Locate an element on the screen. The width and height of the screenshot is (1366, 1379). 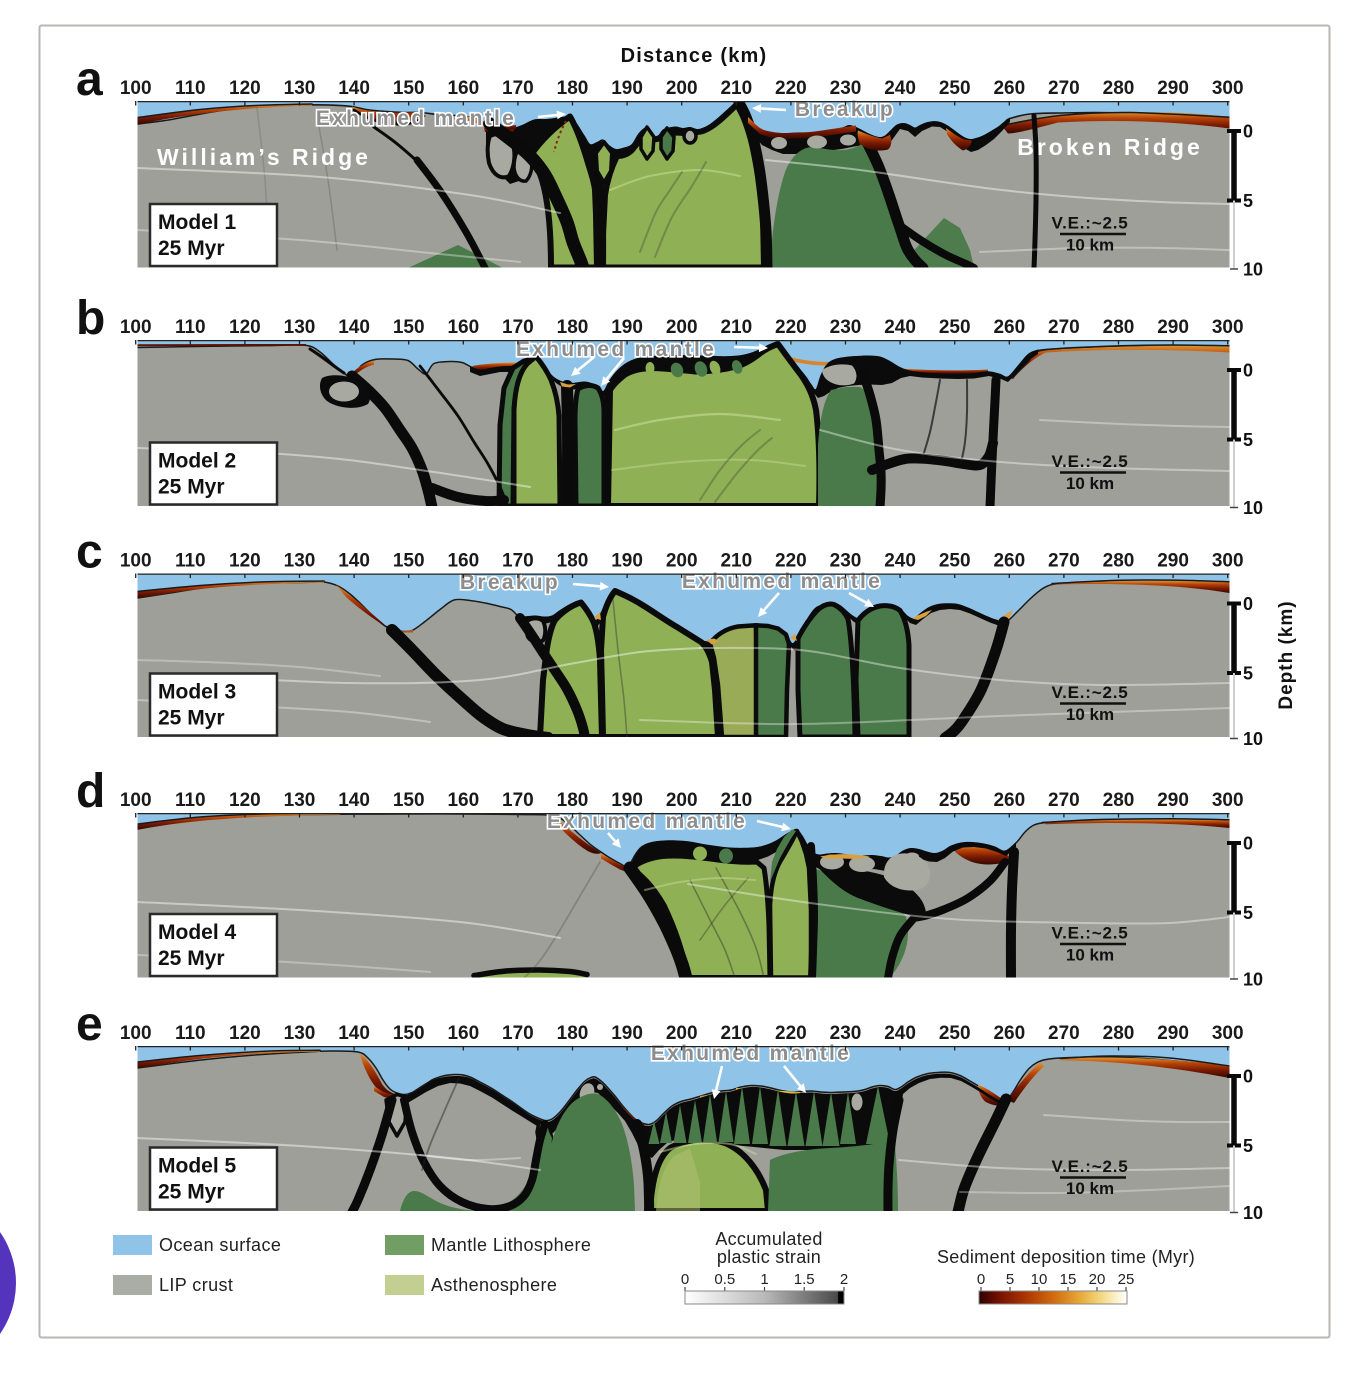
svg-text: 220 is located at coordinates (791, 327).